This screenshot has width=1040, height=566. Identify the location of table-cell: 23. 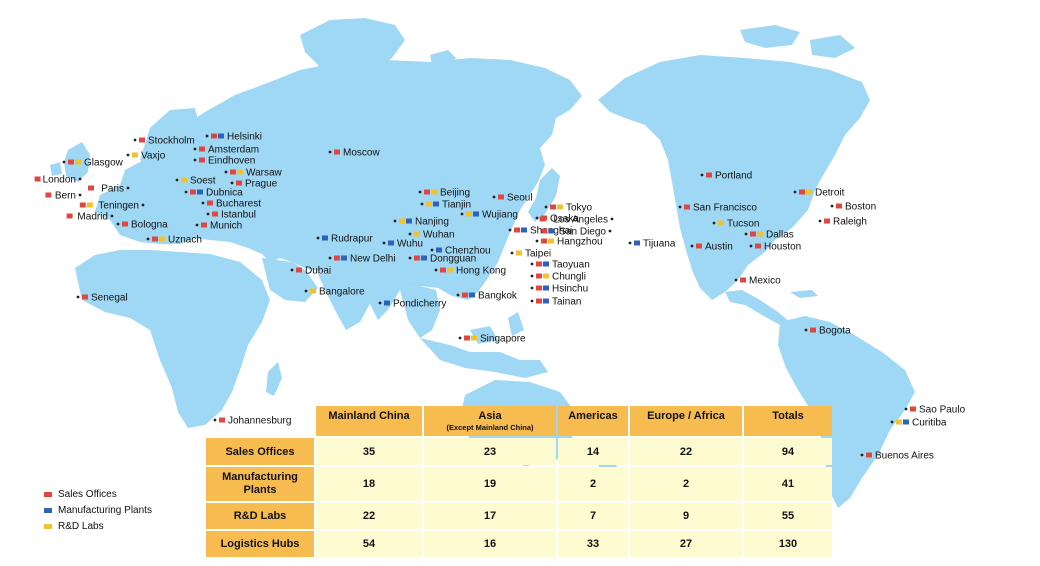
(490, 451).